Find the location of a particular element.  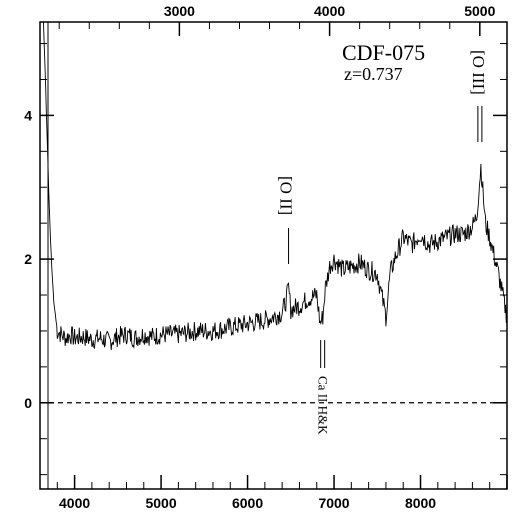

y-tick-label: 4 is located at coordinates (28, 115).